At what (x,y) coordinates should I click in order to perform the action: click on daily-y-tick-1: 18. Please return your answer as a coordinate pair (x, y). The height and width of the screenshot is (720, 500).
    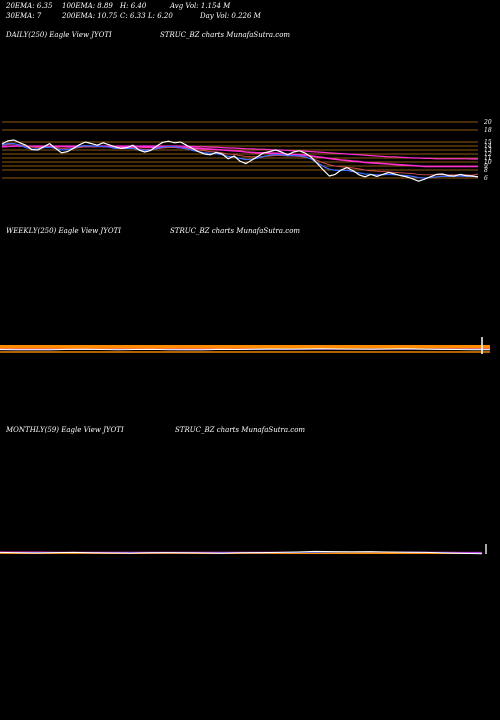
    Looking at the image, I should click on (488, 130).